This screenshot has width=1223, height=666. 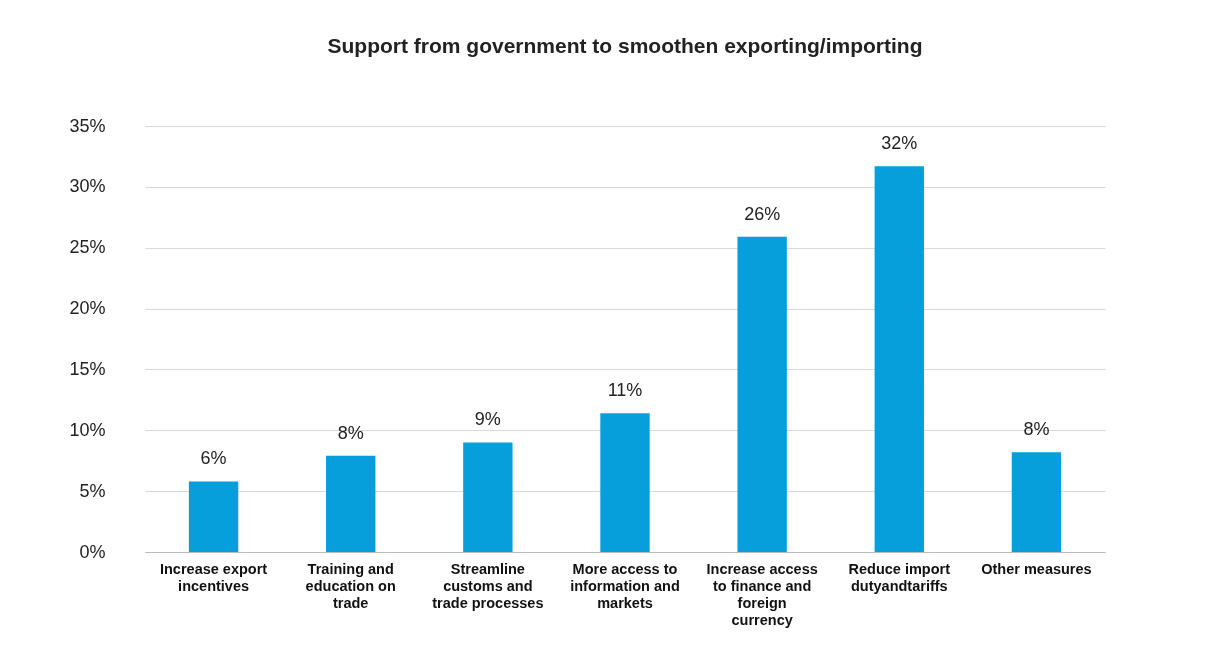 I want to click on data-label: 11%, so click(x=625, y=390).